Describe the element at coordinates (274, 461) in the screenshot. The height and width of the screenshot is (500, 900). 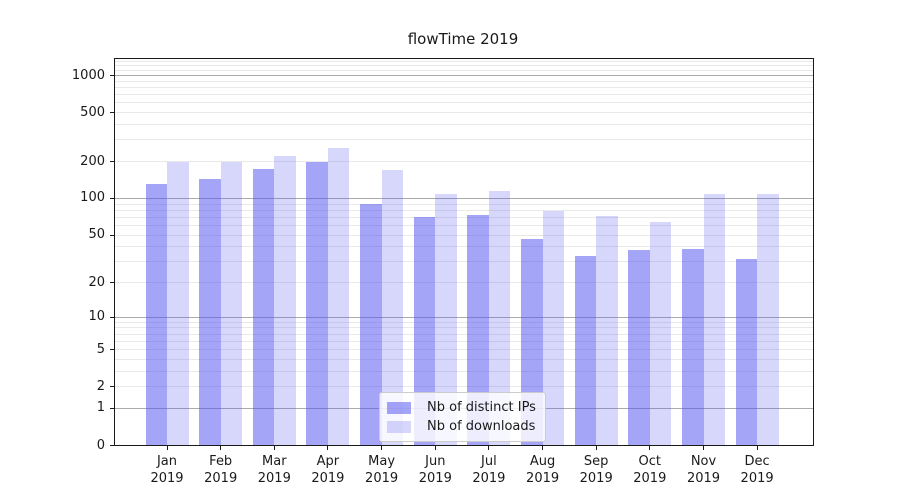
I see `x-tick-month: Mar` at that location.